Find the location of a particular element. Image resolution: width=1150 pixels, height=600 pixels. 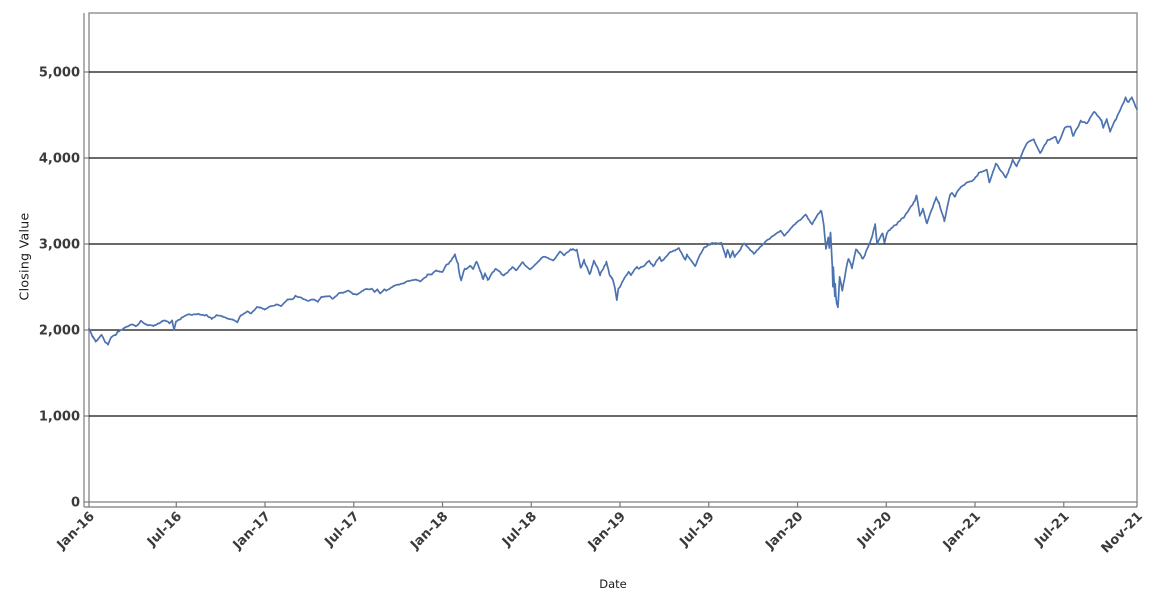

x-tick-label: Jul-17 is located at coordinates (342, 529).